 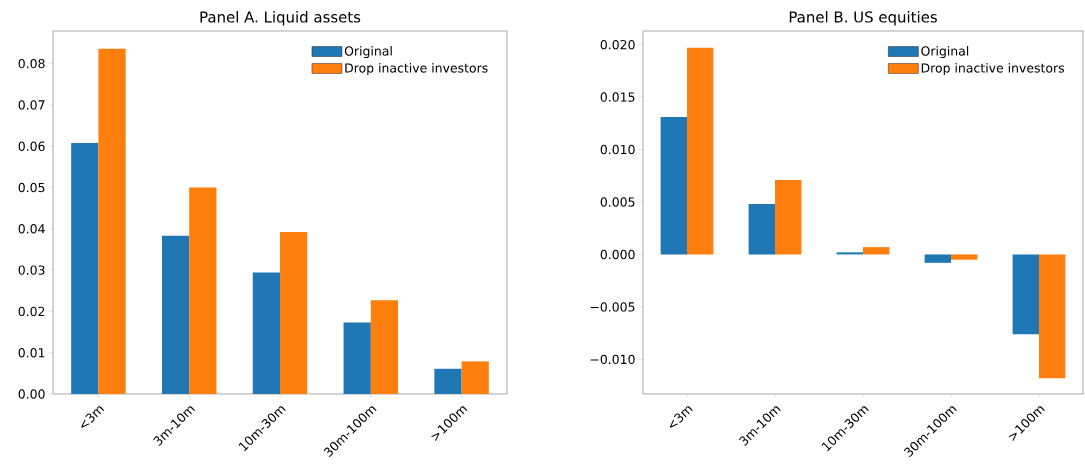 I want to click on y-tick-label: 0.005, so click(x=617, y=202).